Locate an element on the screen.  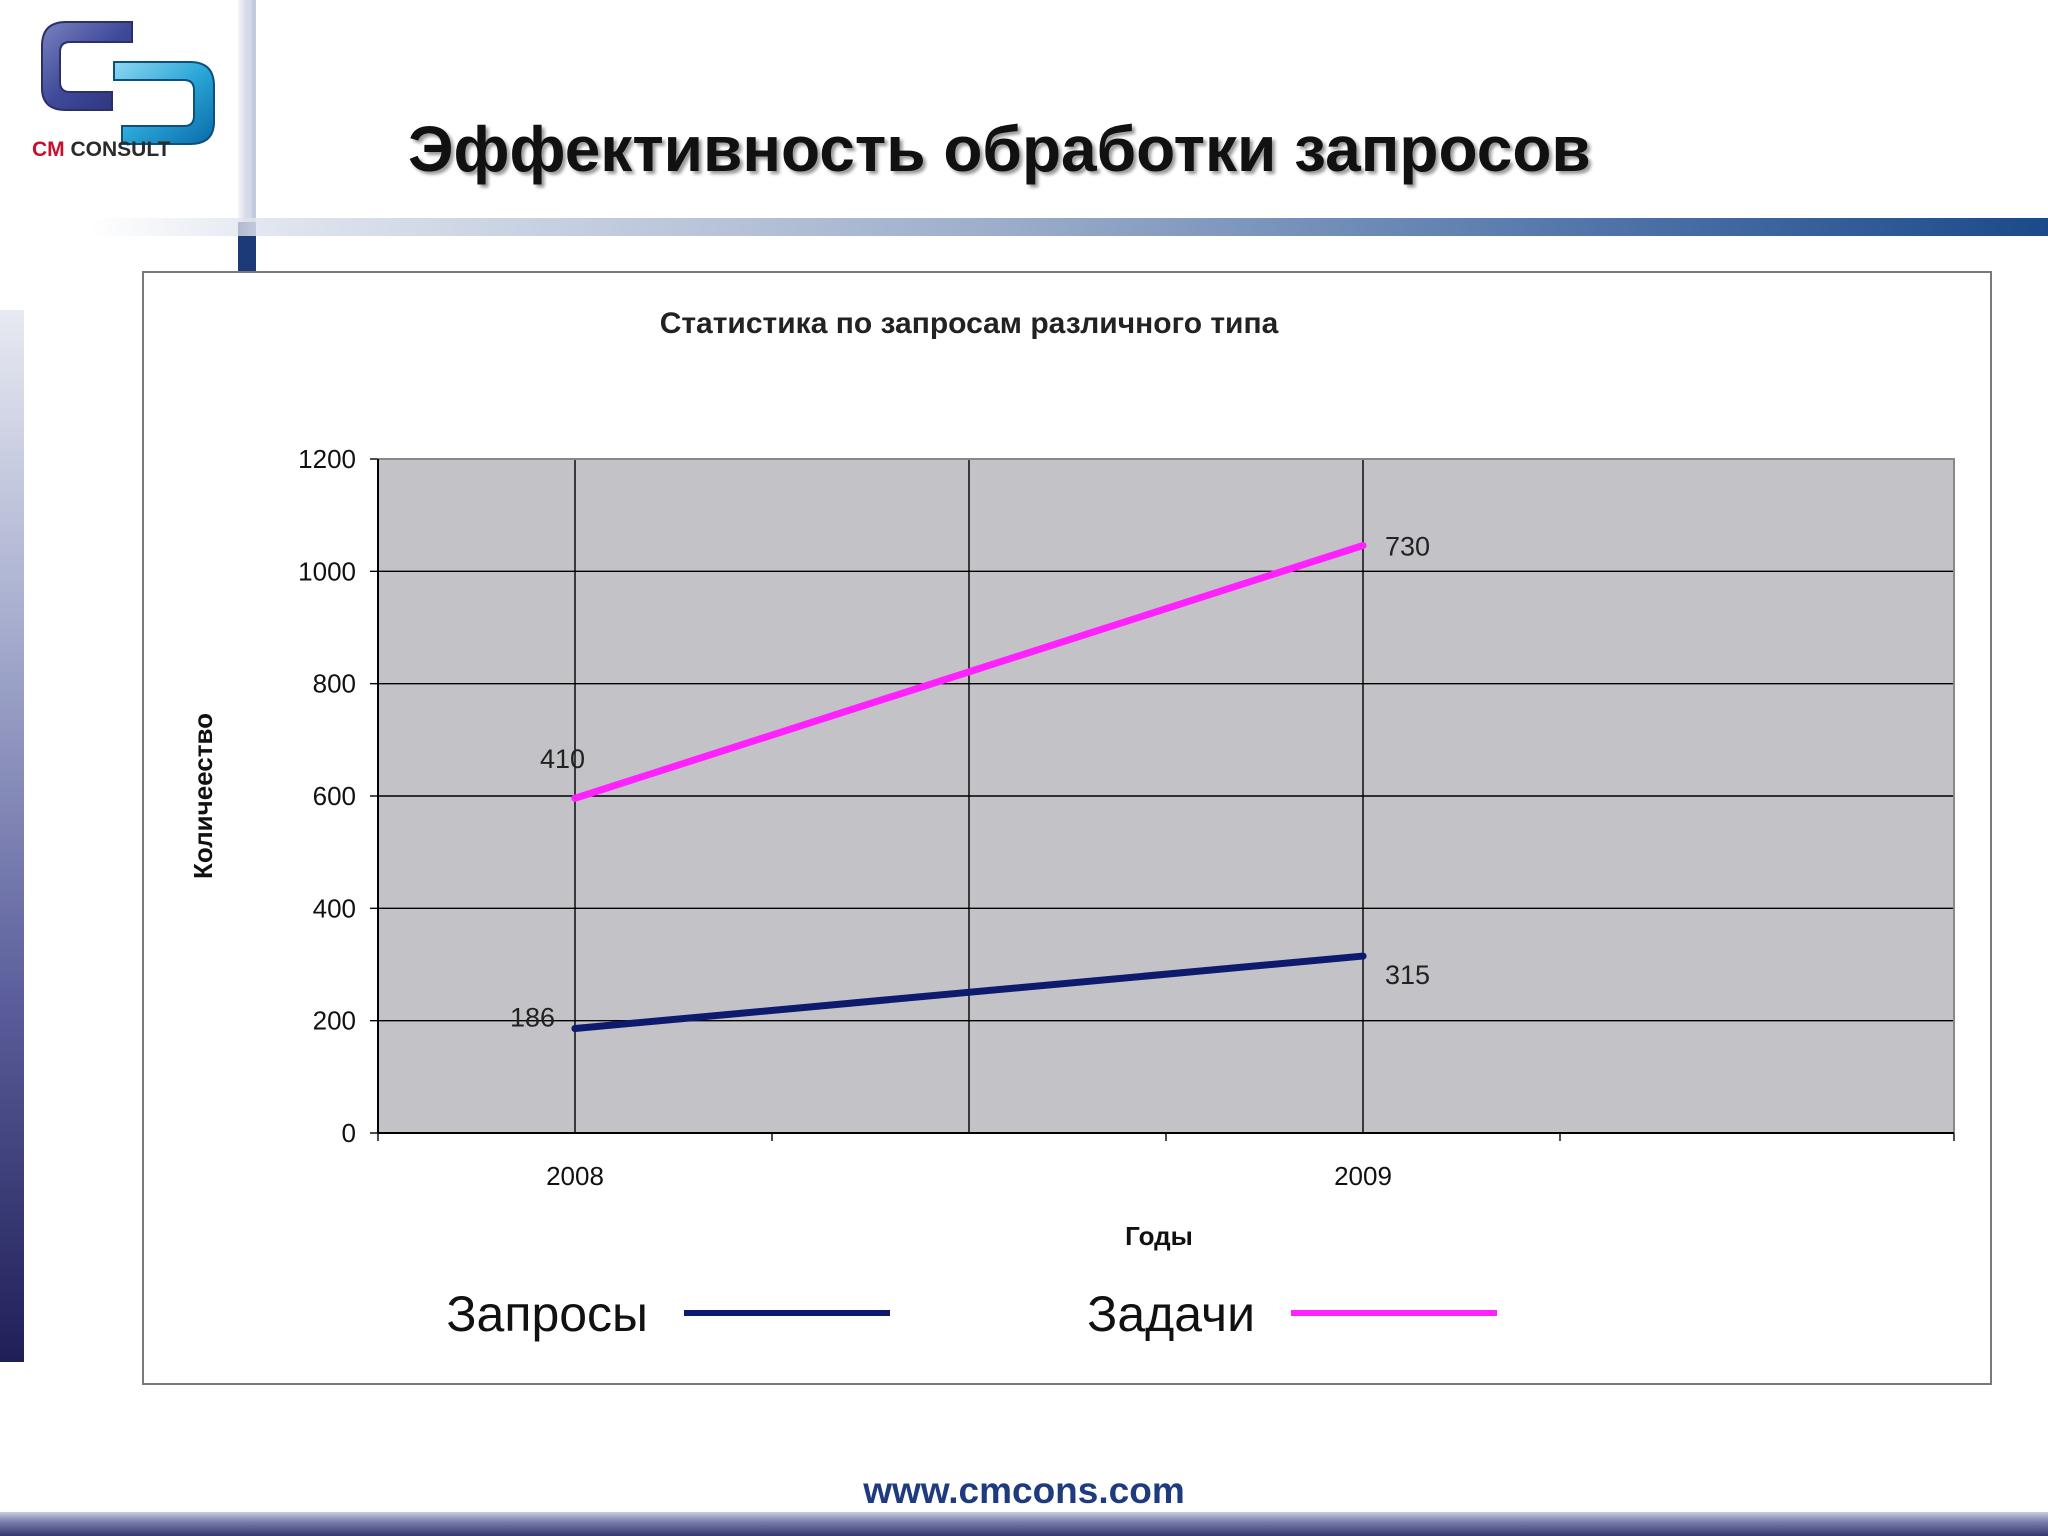
data-label: 730 is located at coordinates (1407, 546).